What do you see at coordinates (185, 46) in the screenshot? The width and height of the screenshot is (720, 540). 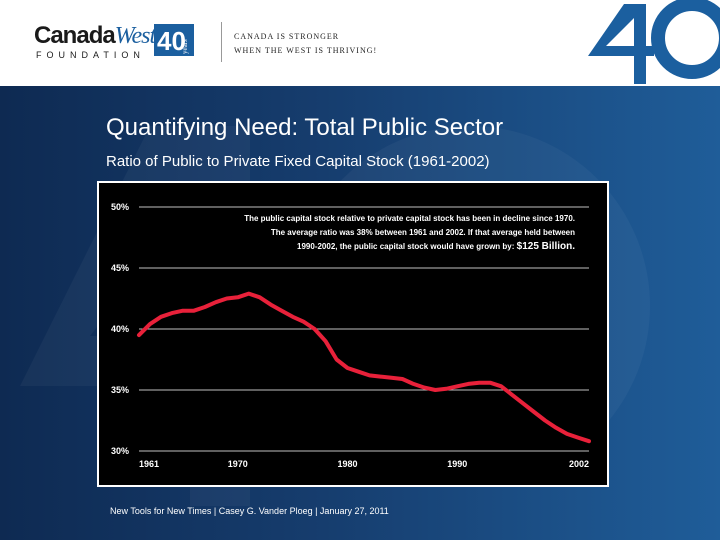 I see `logo-years: years` at bounding box center [185, 46].